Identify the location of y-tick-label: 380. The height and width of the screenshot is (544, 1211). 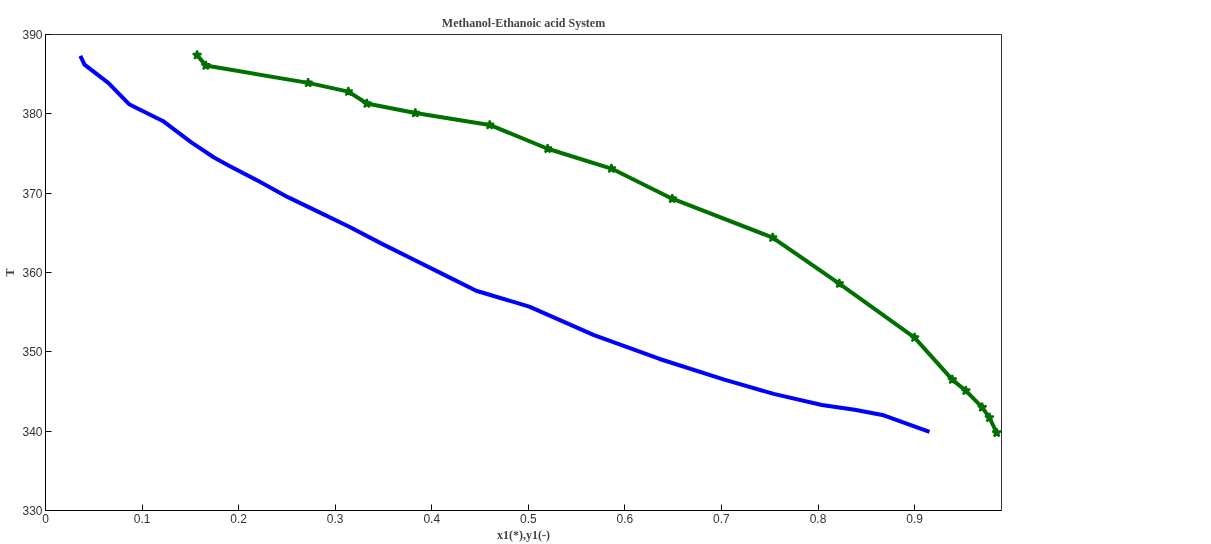
(32, 114).